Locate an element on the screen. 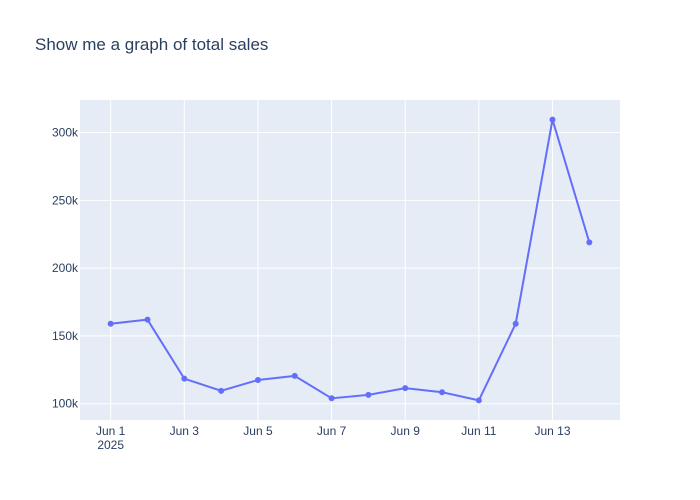 The height and width of the screenshot is (500, 700). y-tick-label: 150k is located at coordinates (65, 336).